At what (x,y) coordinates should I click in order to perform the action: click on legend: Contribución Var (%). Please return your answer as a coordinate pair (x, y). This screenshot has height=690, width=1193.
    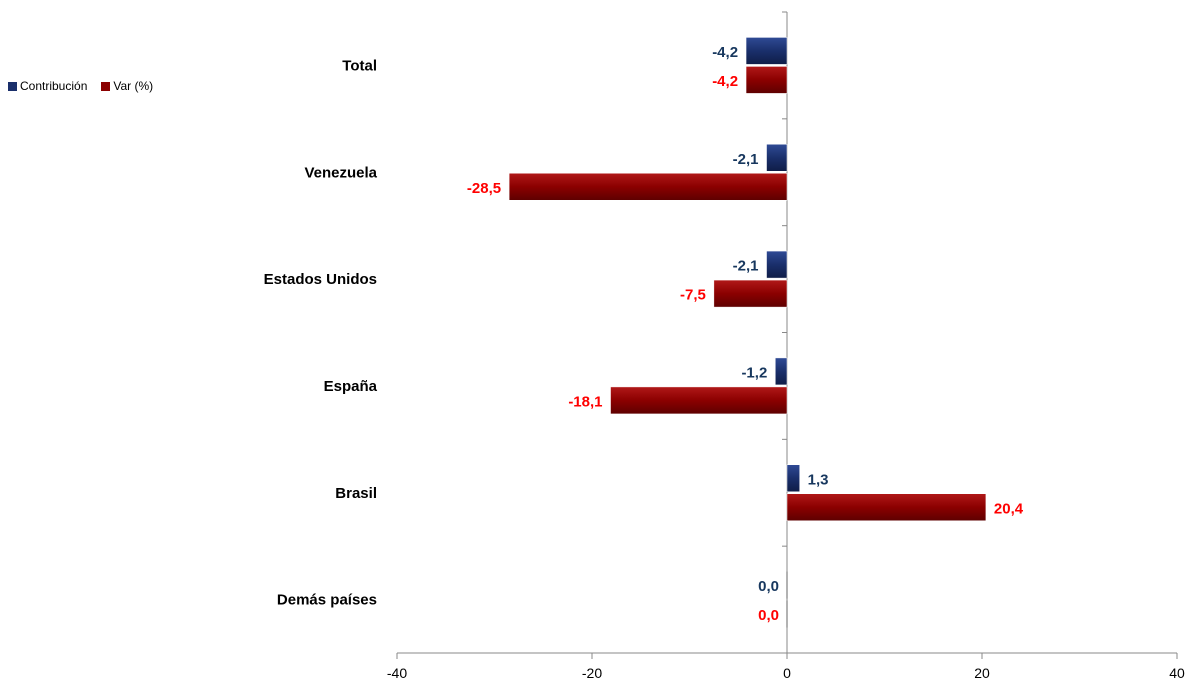
    Looking at the image, I should click on (87, 86).